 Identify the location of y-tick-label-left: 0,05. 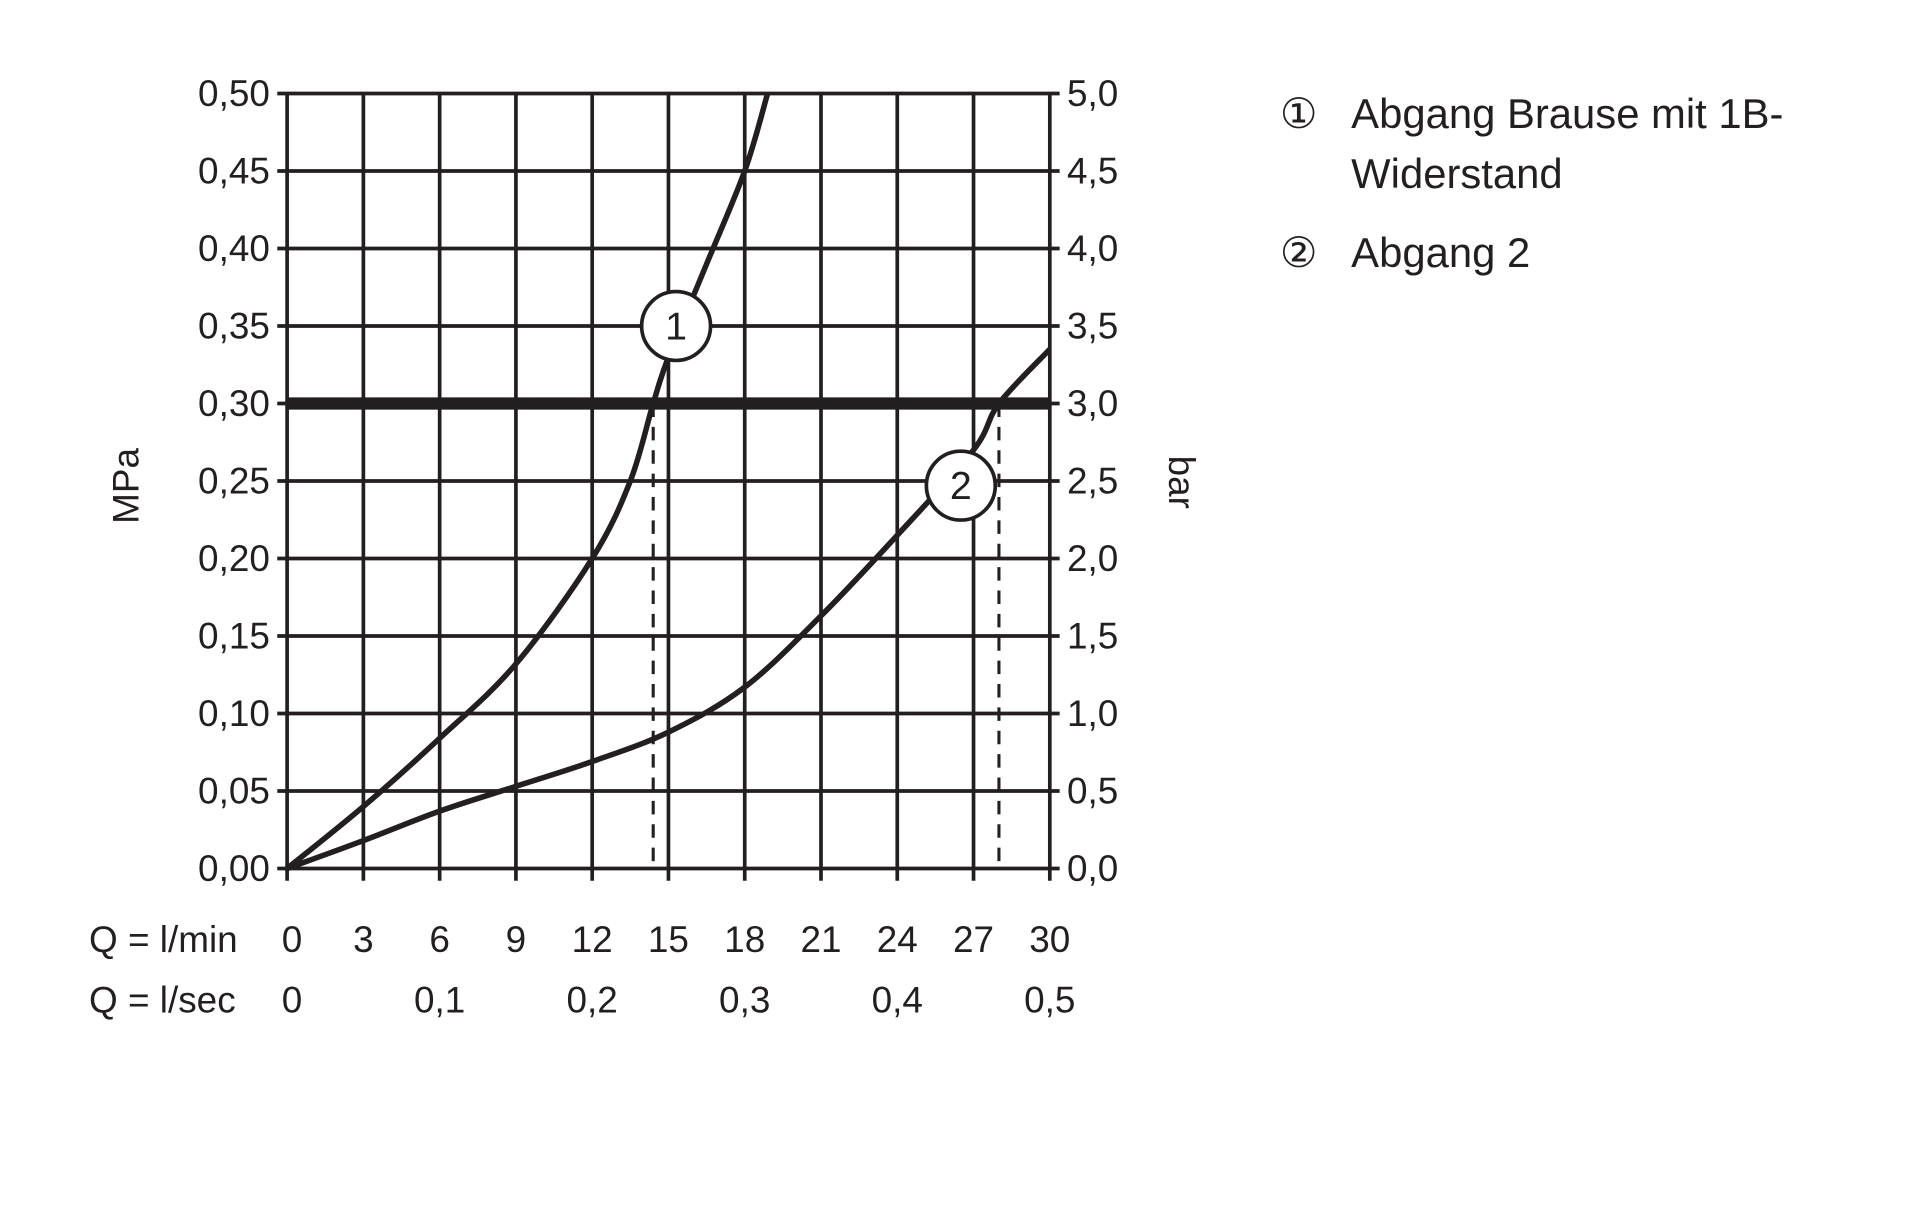
(234, 790).